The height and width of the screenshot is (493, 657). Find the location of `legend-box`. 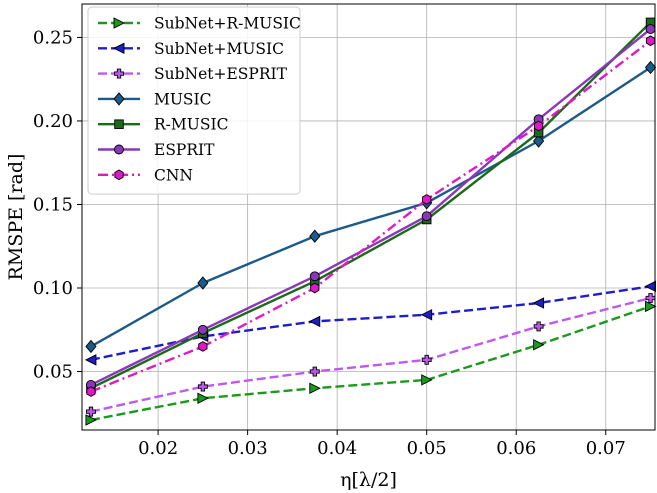

legend-box is located at coordinates (194, 100).